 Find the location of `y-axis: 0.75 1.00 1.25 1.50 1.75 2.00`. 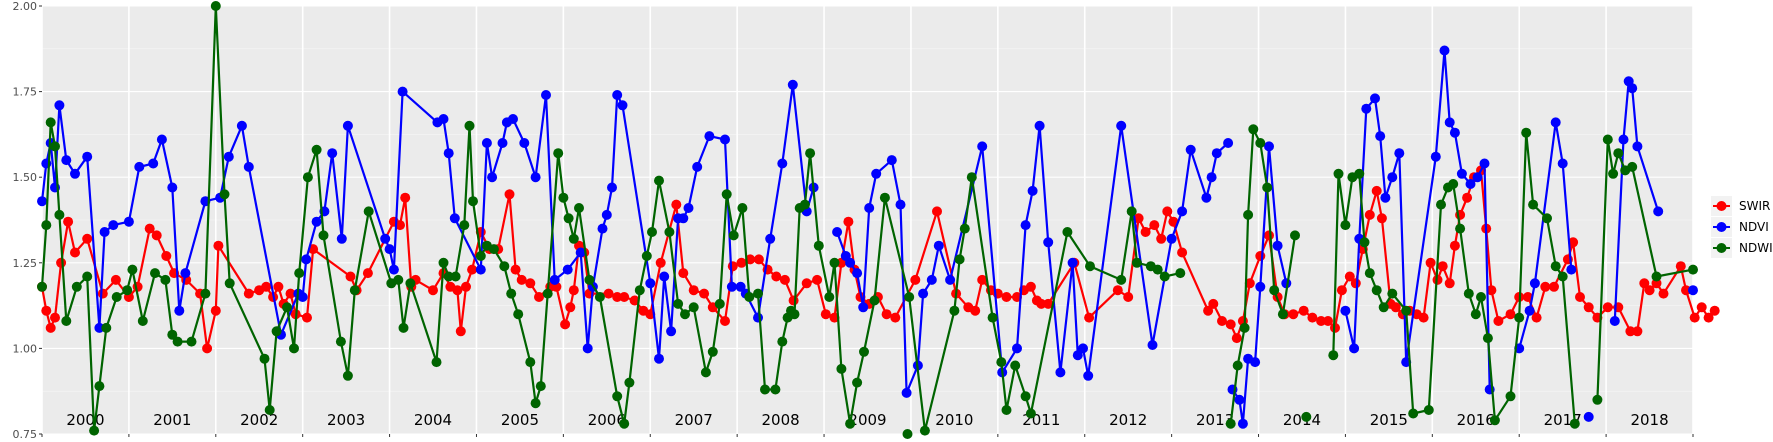

y-axis: 0.75 1.00 1.25 1.50 1.75 2.00 is located at coordinates (27, 220).